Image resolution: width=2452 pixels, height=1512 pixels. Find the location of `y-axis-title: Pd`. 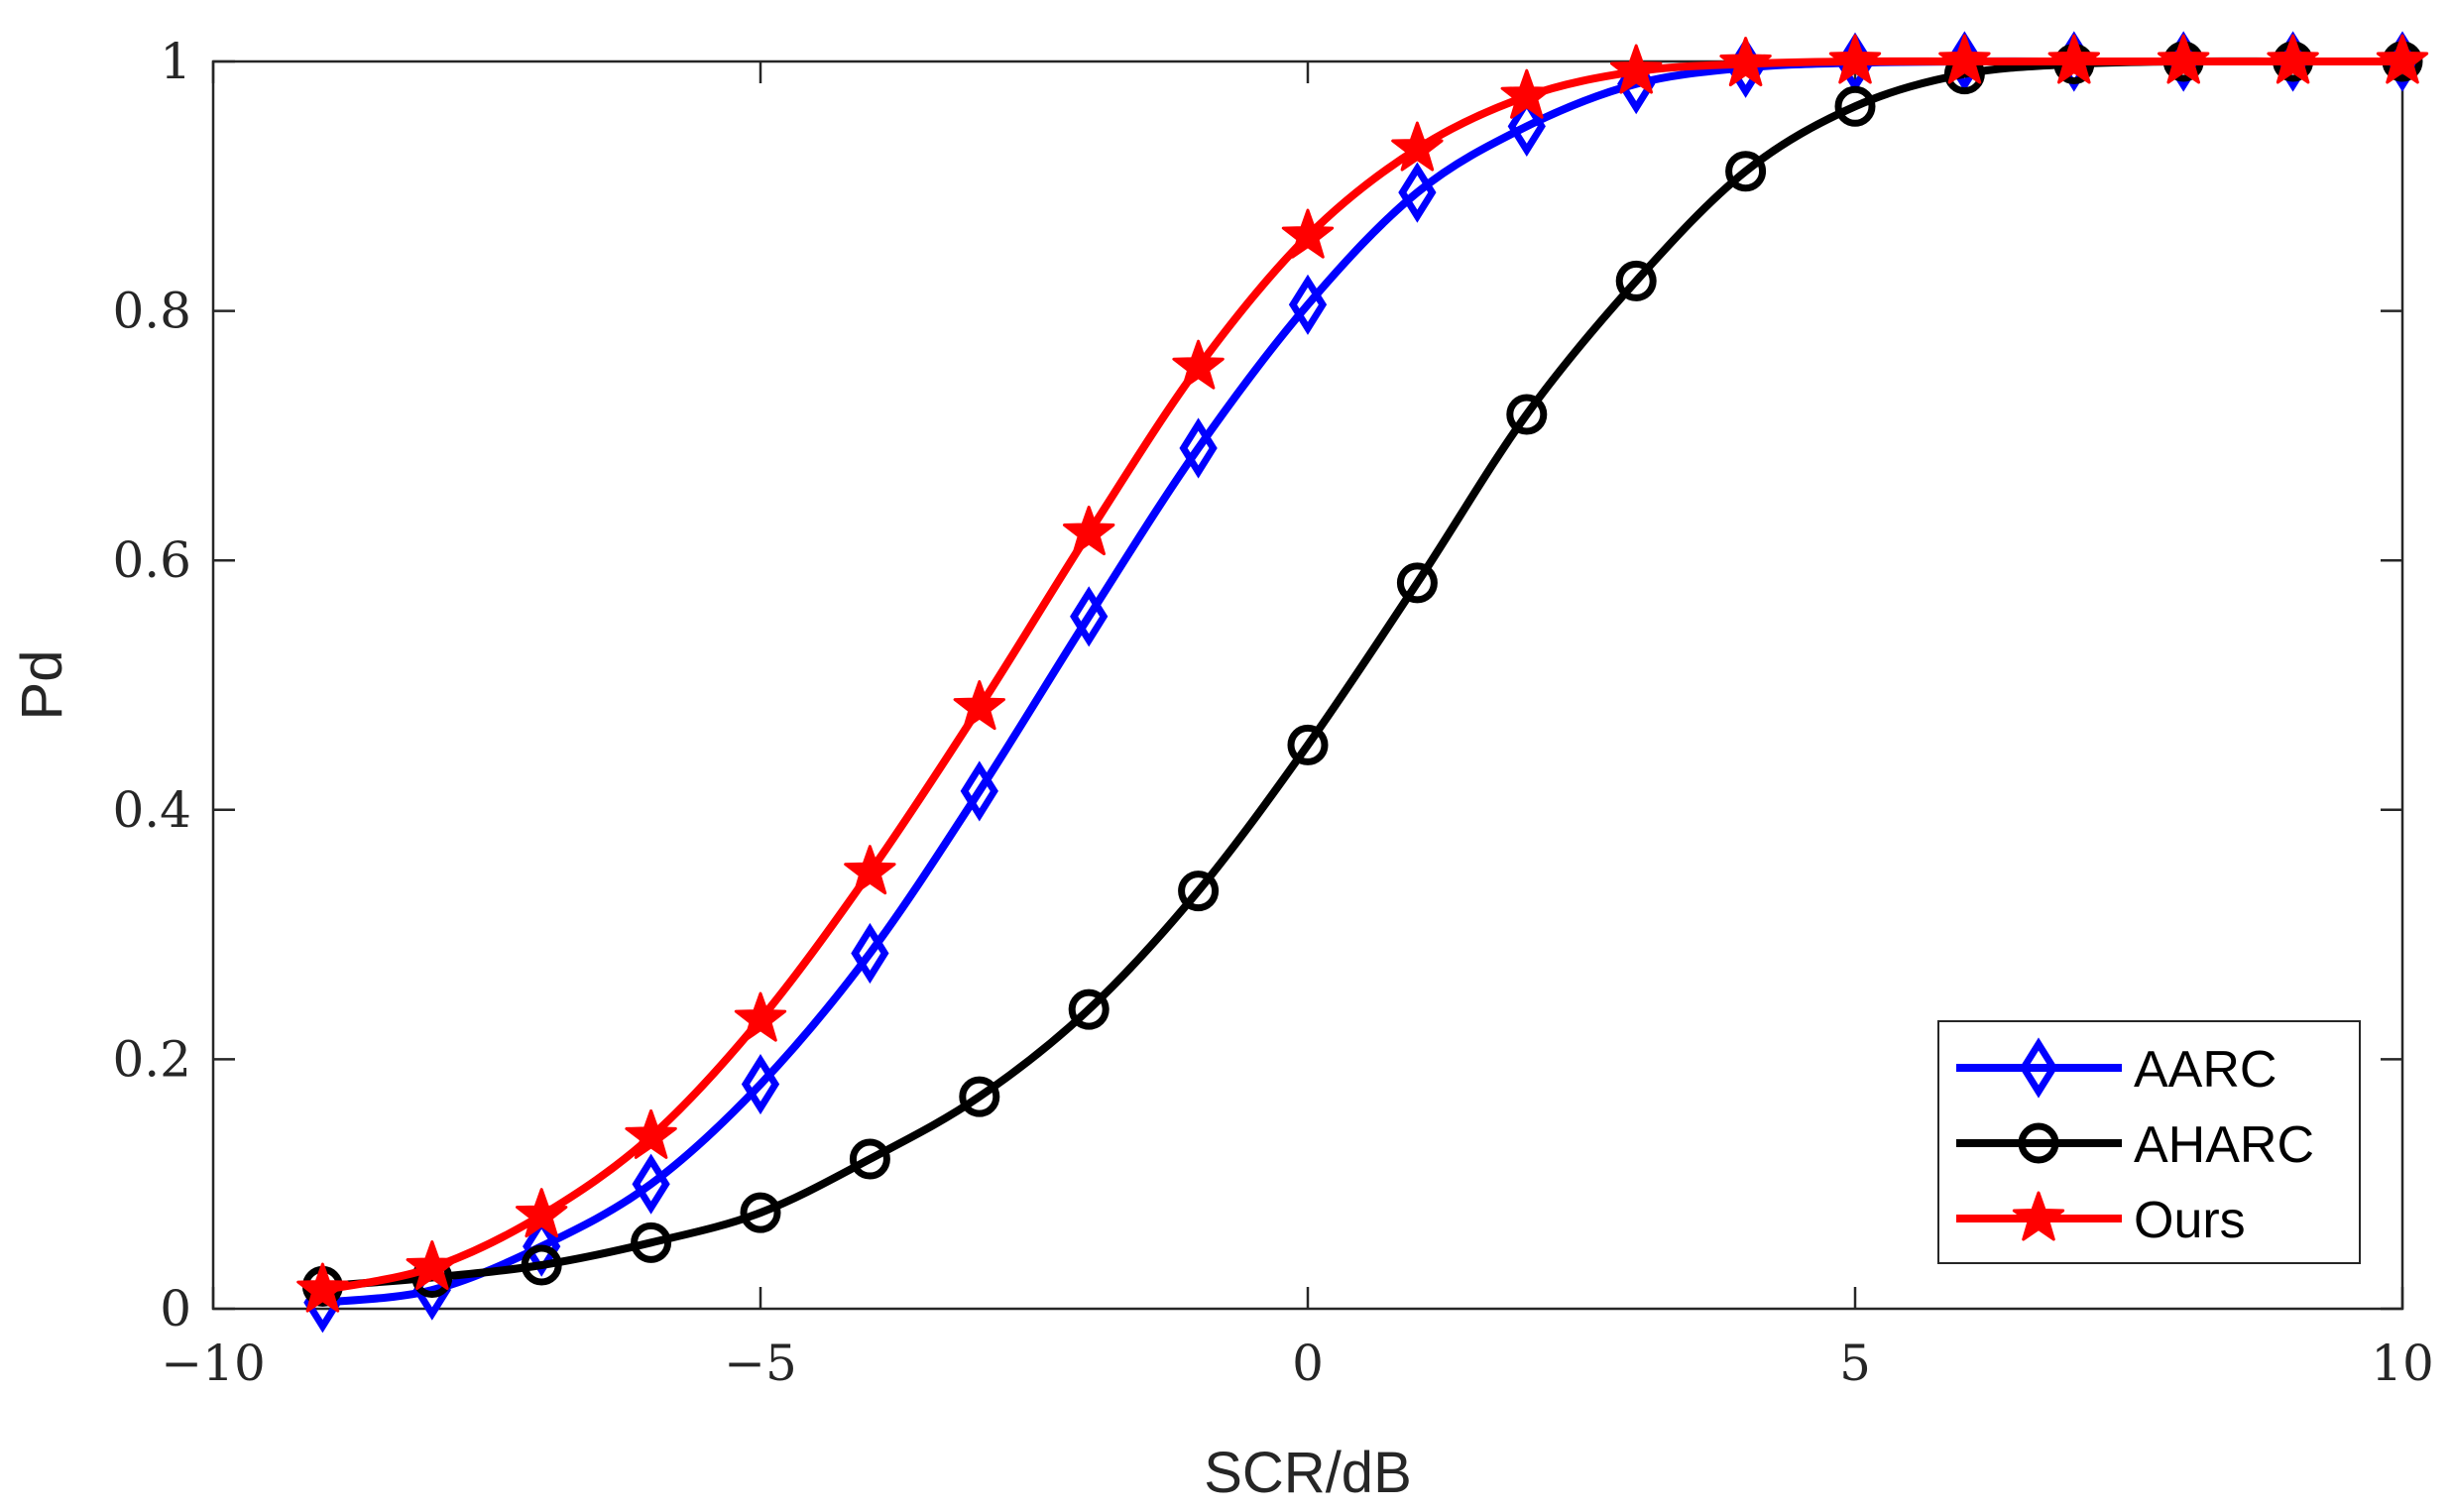

y-axis-title: Pd is located at coordinates (42, 685).